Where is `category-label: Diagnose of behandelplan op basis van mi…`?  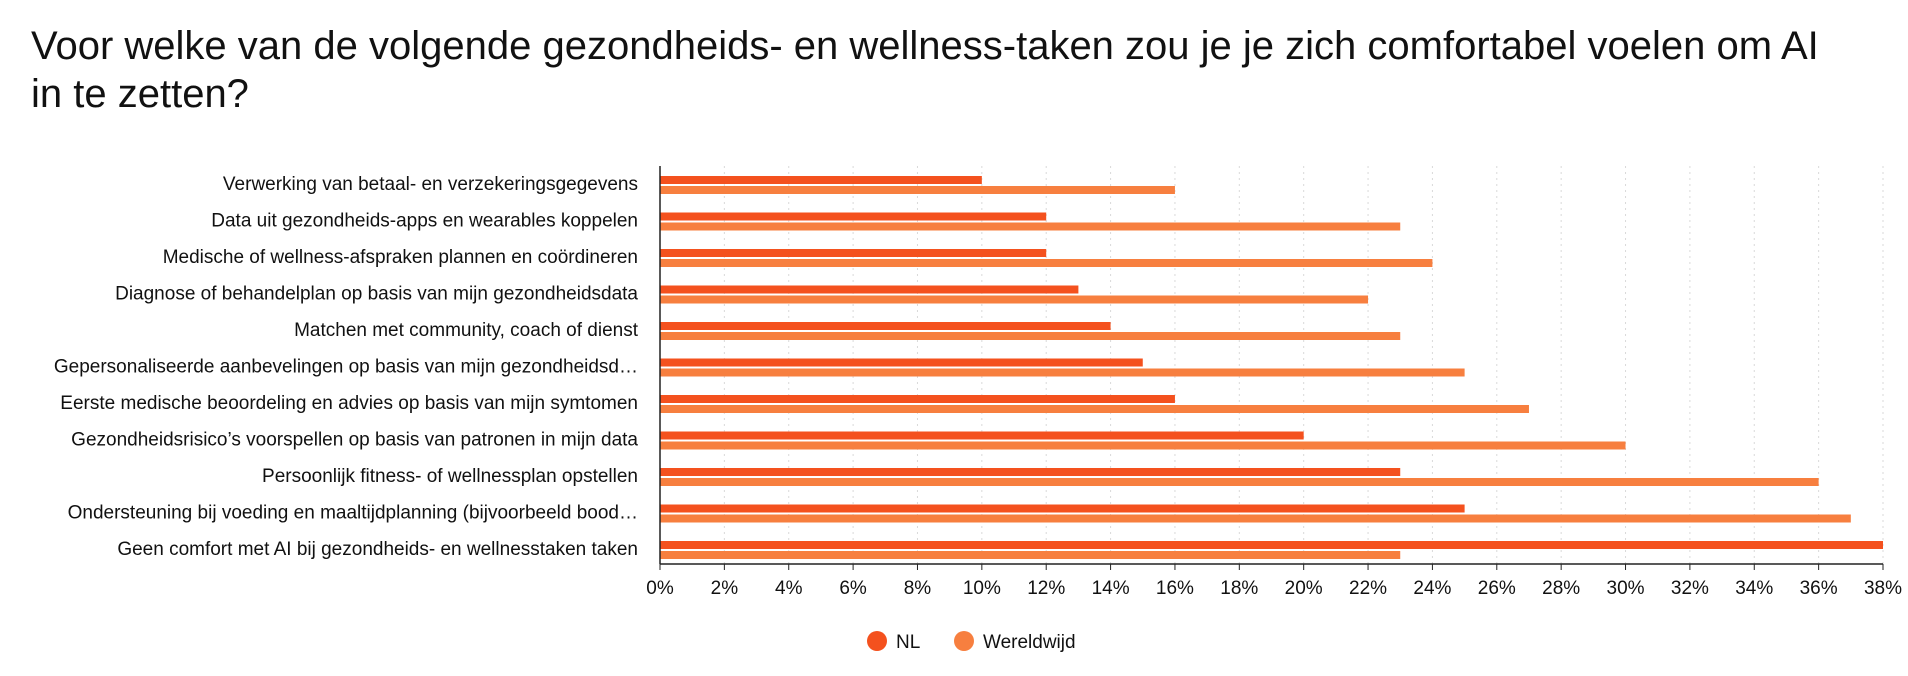 category-label: Diagnose of behandelplan op basis van mi… is located at coordinates (376, 294).